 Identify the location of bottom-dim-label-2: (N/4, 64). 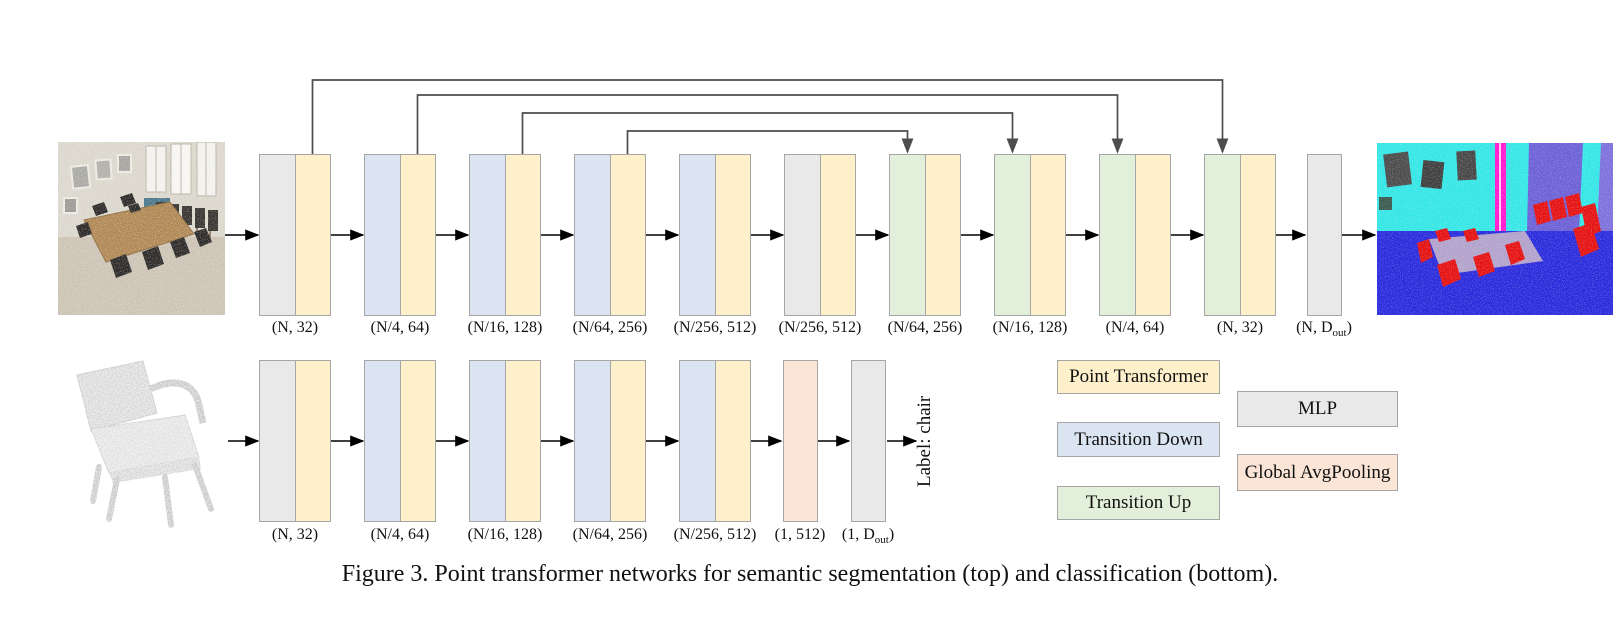
(400, 535).